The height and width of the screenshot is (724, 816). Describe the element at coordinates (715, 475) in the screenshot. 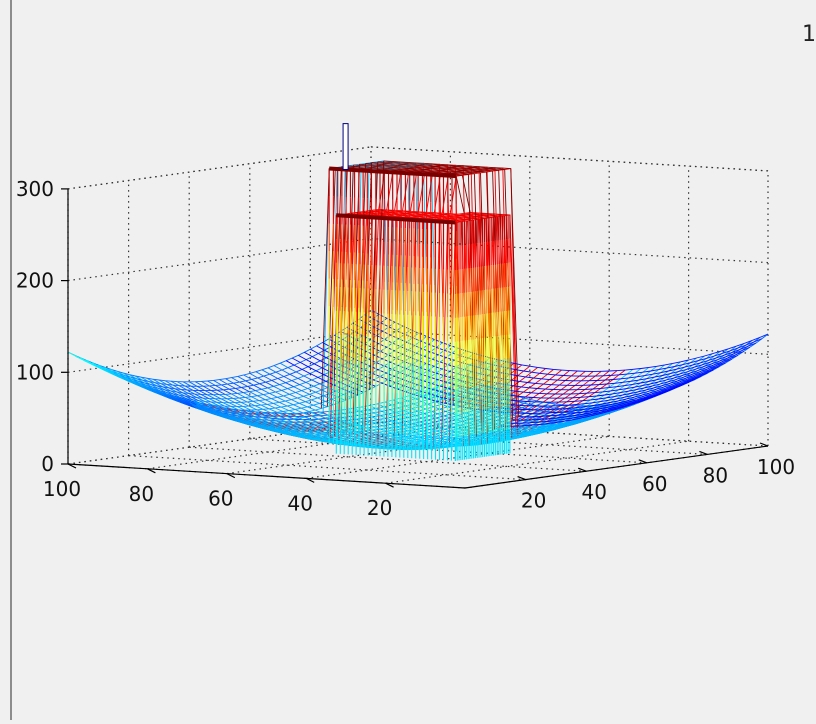

I see `x-tick-label: 80` at that location.